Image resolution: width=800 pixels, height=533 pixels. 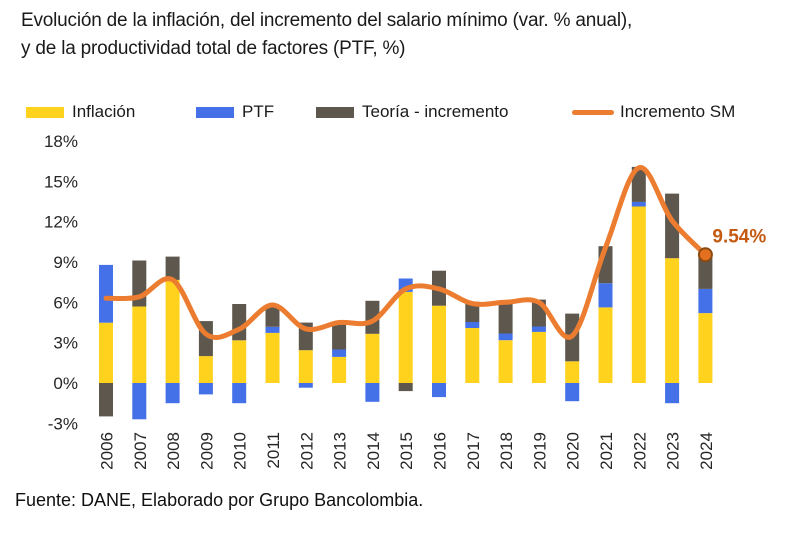 What do you see at coordinates (405, 337) in the screenshot?
I see `bar-inflacion-2015` at bounding box center [405, 337].